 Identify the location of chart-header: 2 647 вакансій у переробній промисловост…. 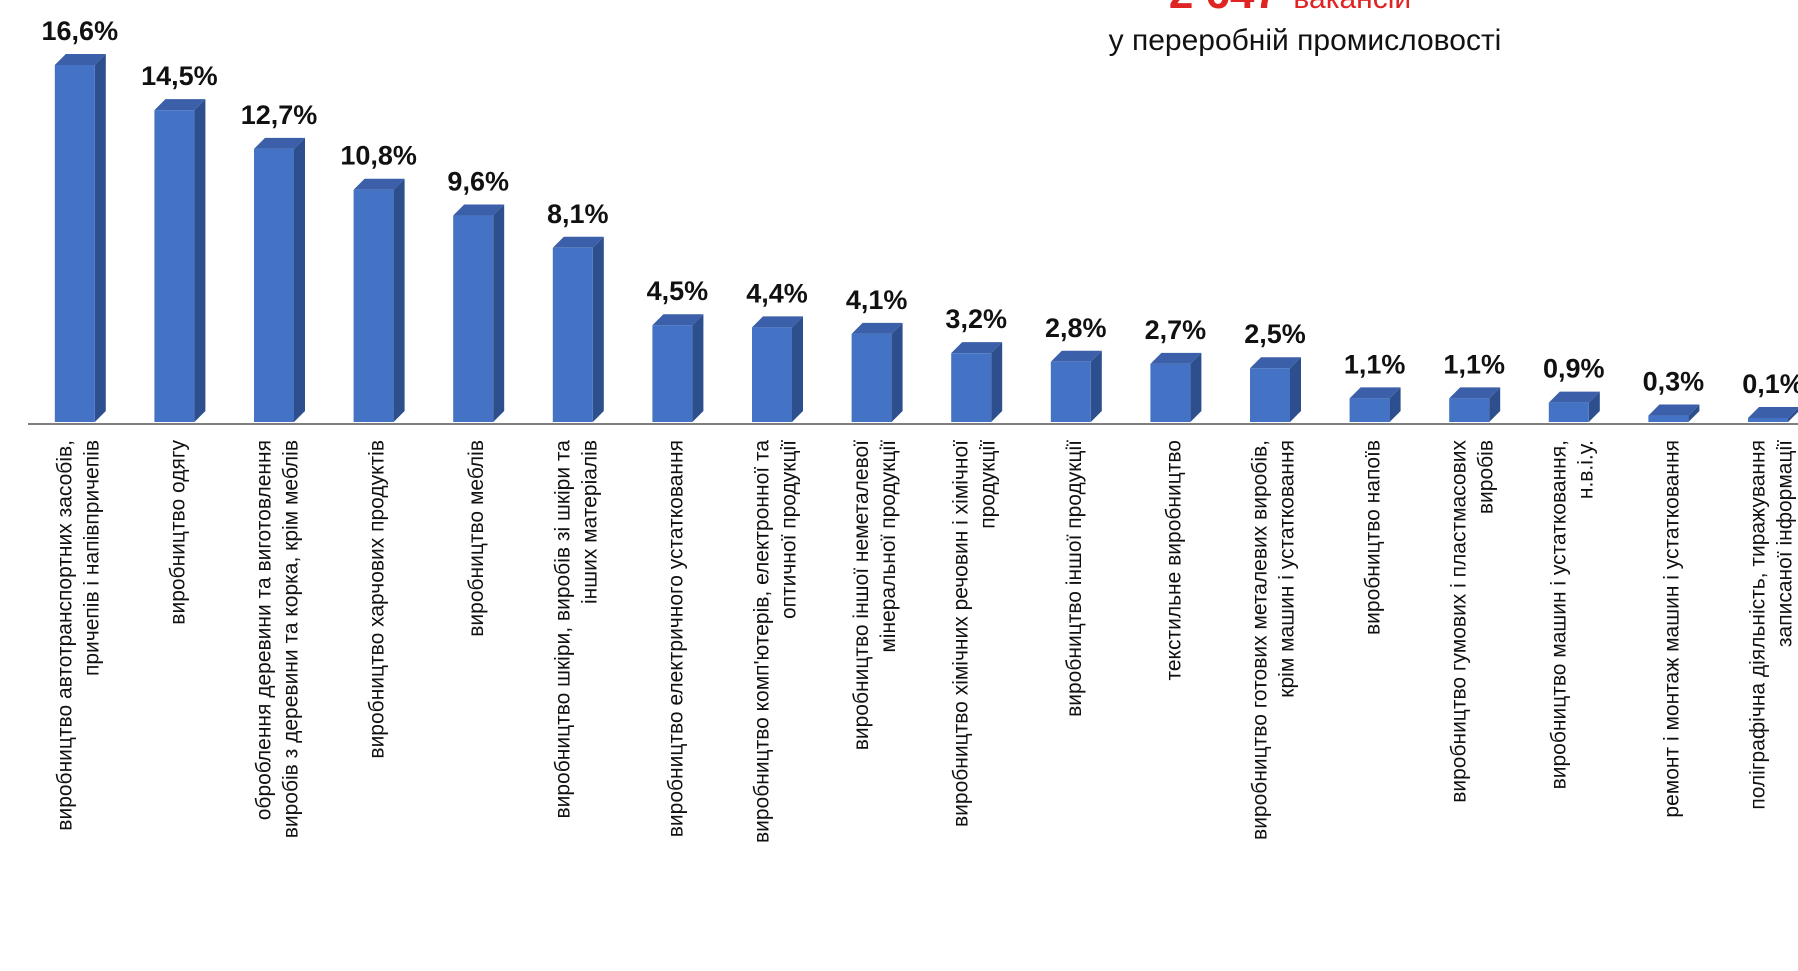
(1305, 28).